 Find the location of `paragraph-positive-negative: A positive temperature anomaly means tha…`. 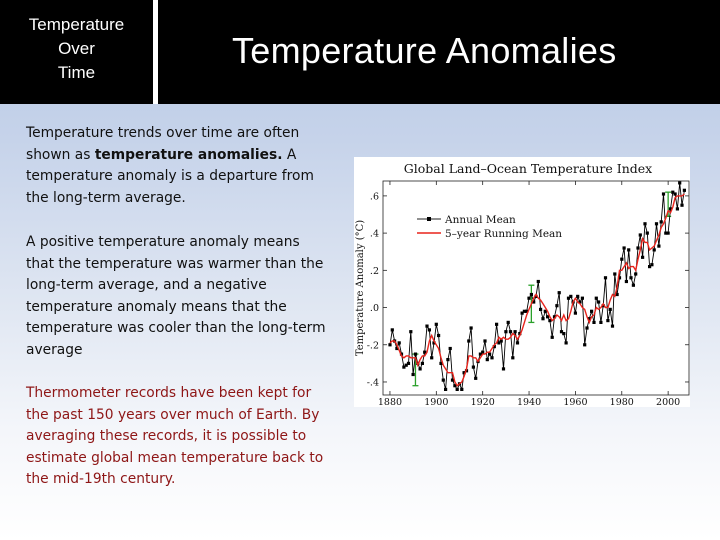

paragraph-positive-negative: A positive temperature anomaly means tha… is located at coordinates (176, 296).